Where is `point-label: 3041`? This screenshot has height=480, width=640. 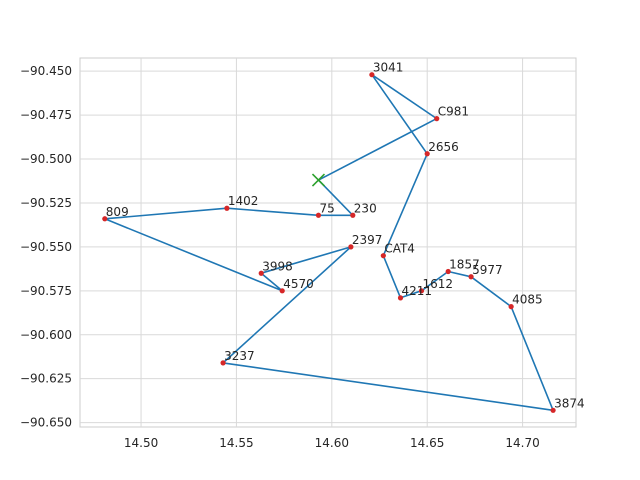
point-label: 3041 is located at coordinates (388, 68).